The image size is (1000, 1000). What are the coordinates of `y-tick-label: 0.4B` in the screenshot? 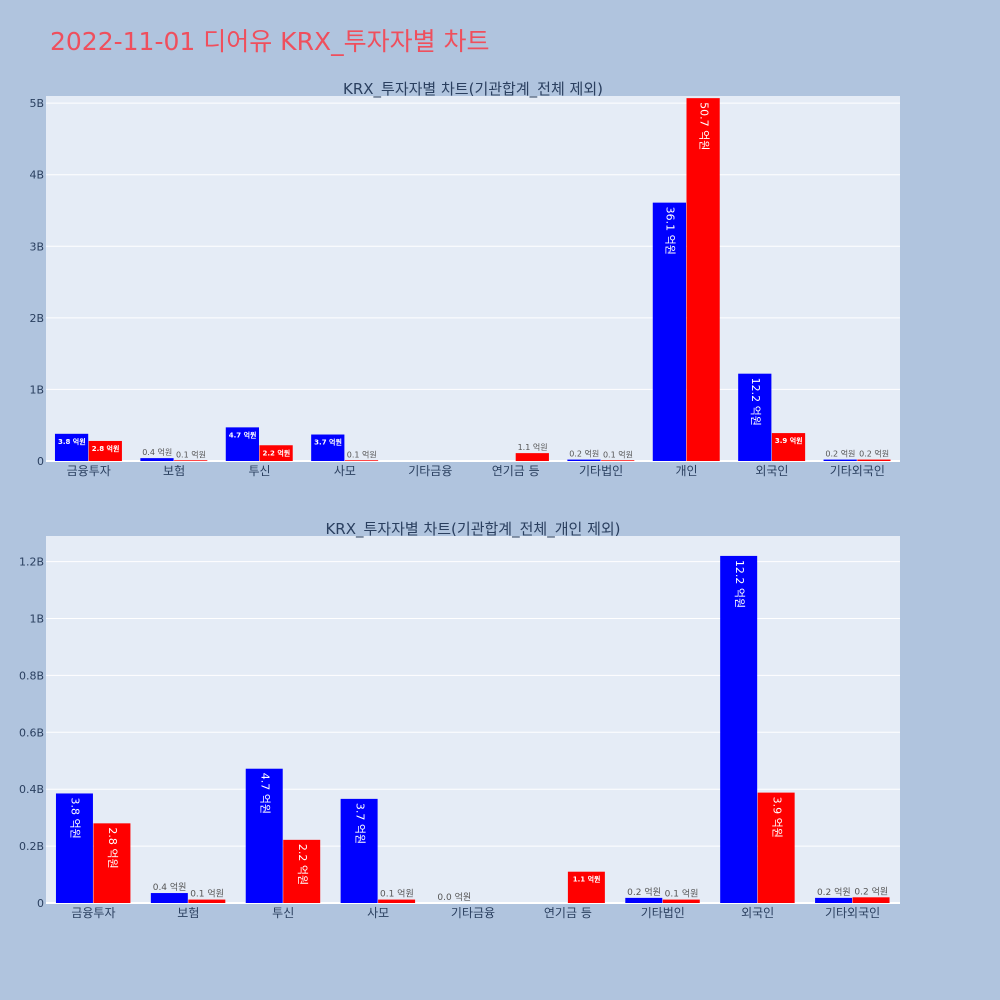 It's located at (31, 789).